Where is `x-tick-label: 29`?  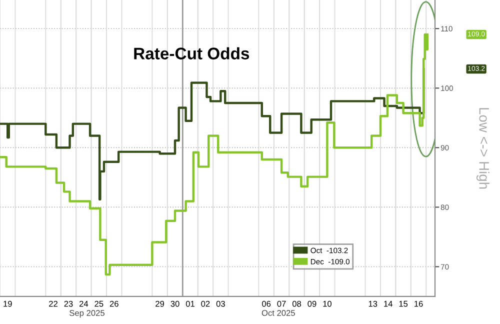
x-tick-label: 29 is located at coordinates (160, 303).